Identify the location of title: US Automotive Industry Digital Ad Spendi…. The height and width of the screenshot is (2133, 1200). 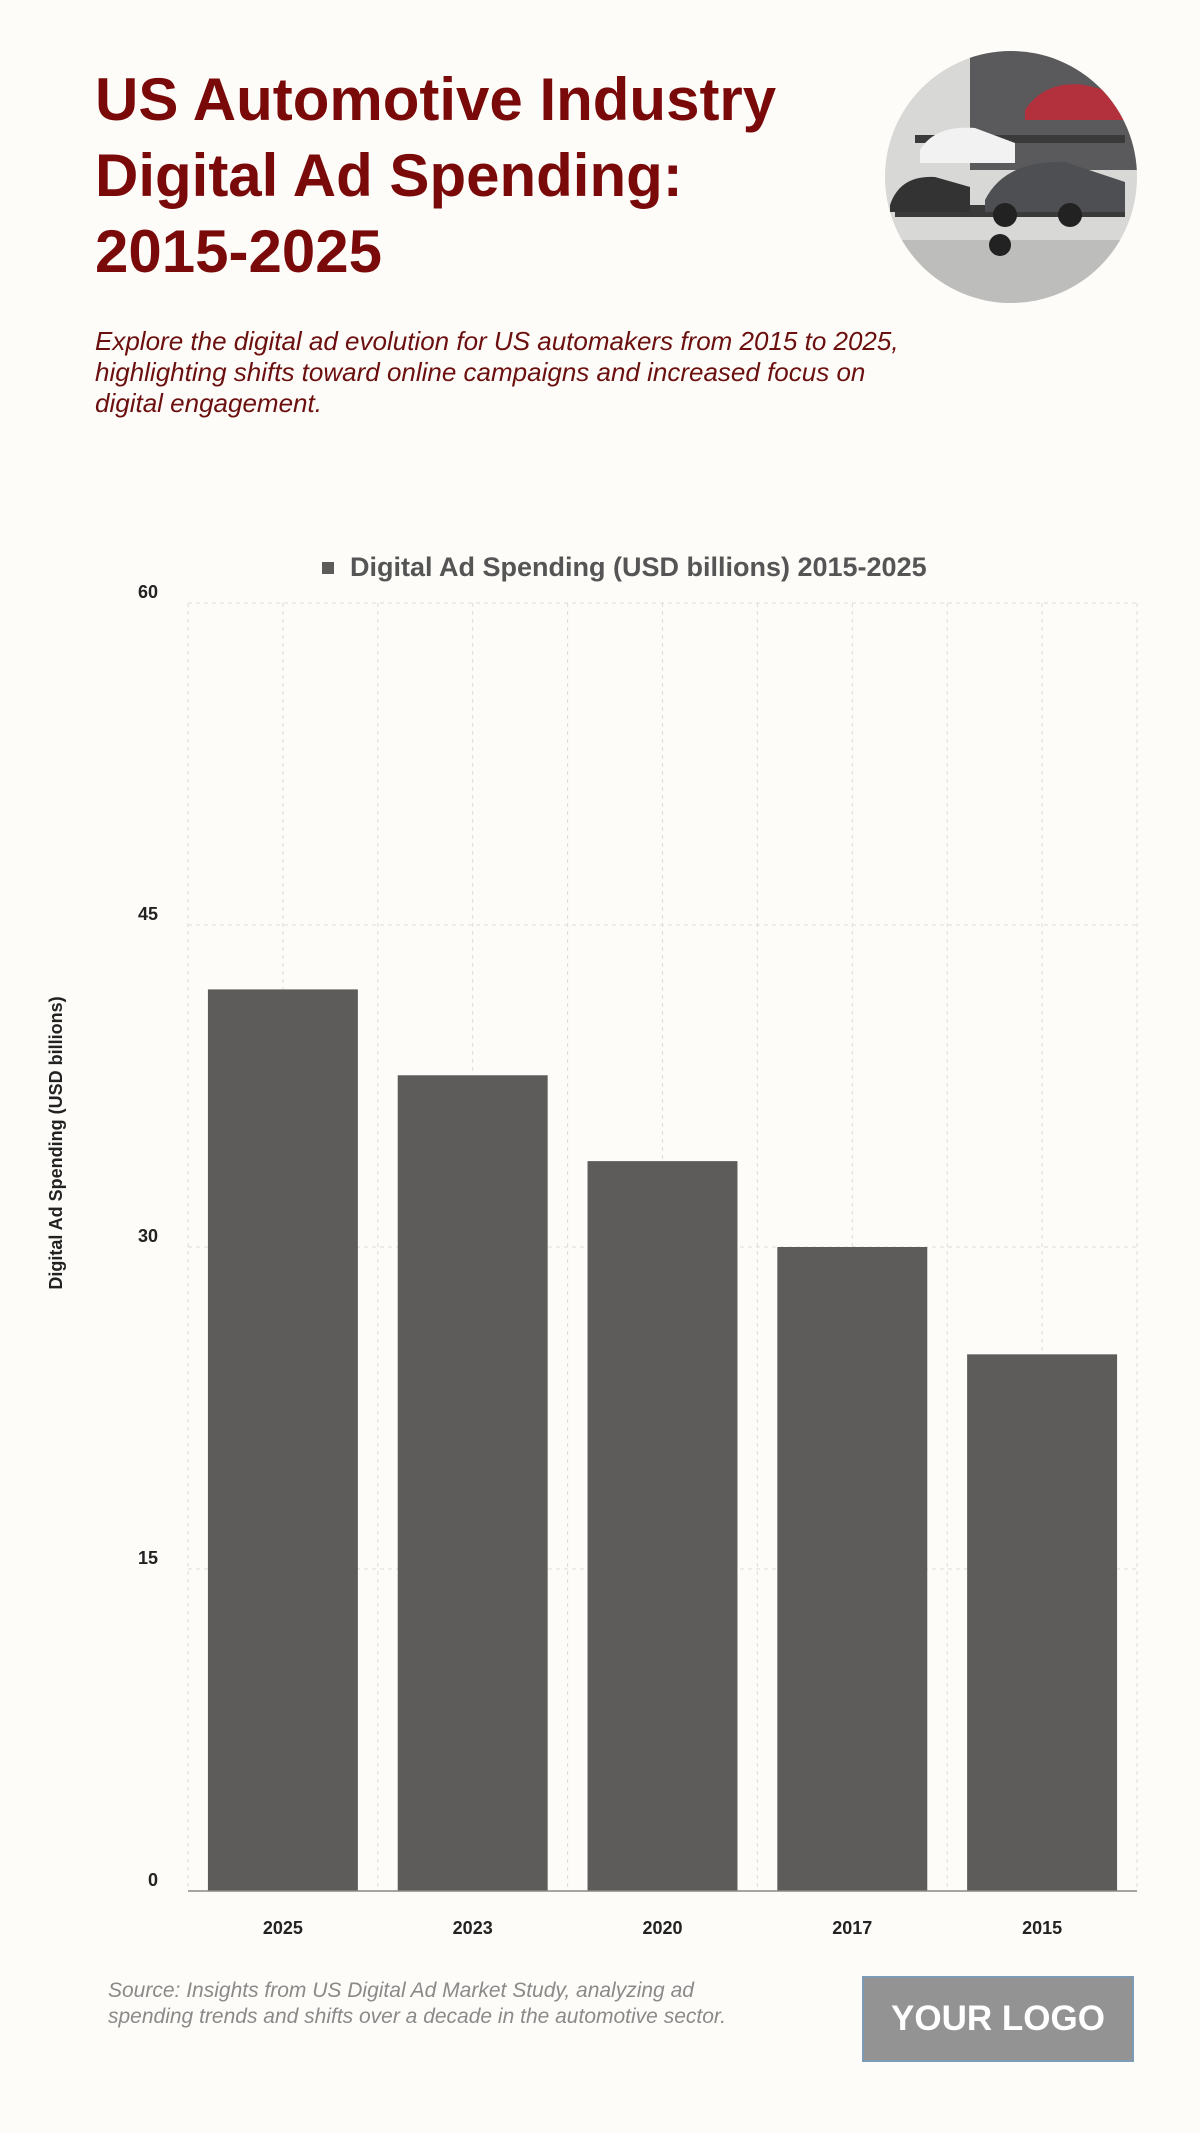
(436, 175).